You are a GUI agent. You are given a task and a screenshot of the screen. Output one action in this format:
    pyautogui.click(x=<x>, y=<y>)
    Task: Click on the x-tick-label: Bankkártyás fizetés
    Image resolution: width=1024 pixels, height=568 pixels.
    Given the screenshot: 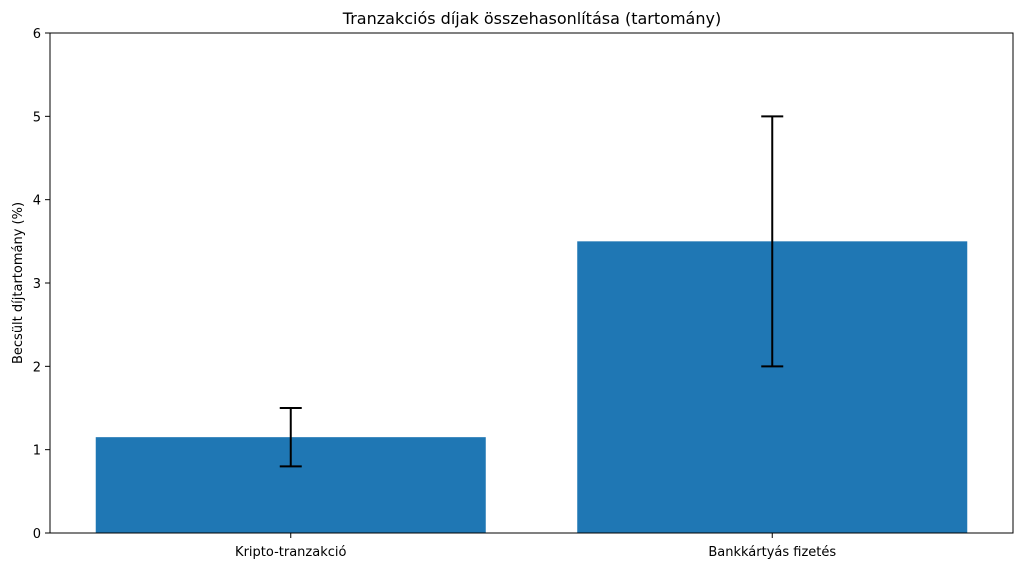 What is the action you would take?
    pyautogui.click(x=772, y=552)
    